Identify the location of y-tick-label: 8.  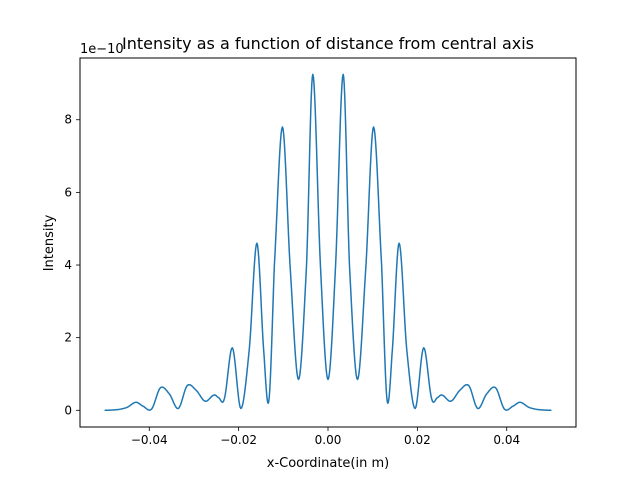
(68, 120).